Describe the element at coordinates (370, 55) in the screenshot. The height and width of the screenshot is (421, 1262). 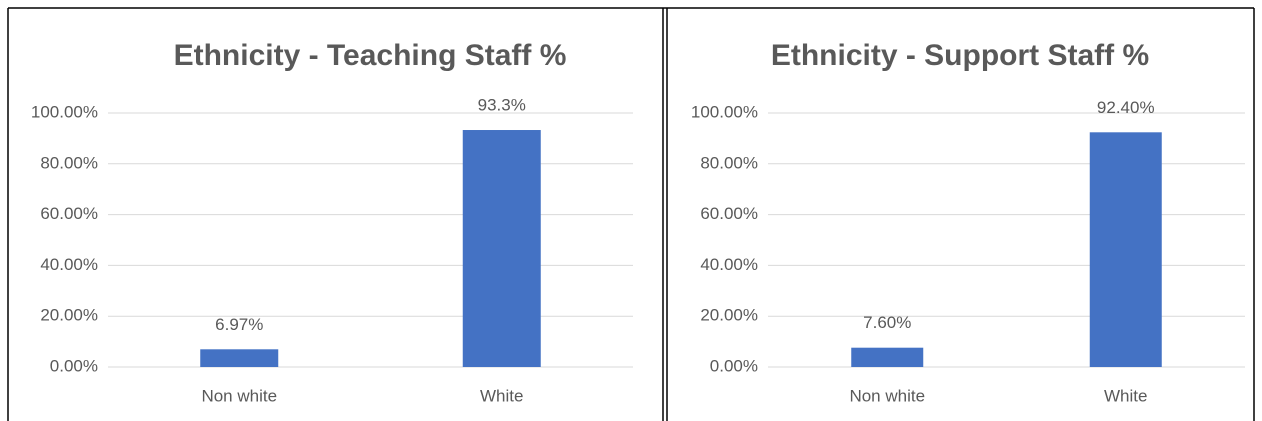
I see `chart-title: Ethnicity - Teaching Staff %` at that location.